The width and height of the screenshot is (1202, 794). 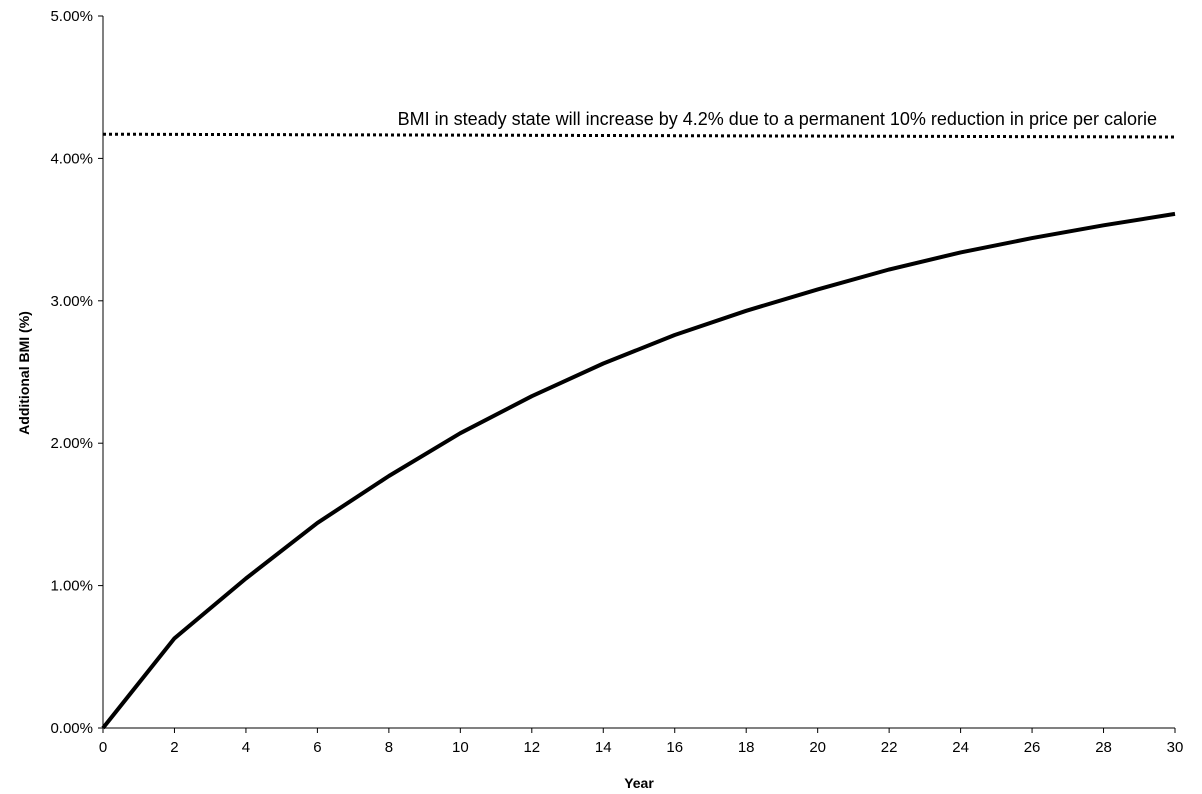 What do you see at coordinates (889, 747) in the screenshot?
I see `x-tick-label: 22` at bounding box center [889, 747].